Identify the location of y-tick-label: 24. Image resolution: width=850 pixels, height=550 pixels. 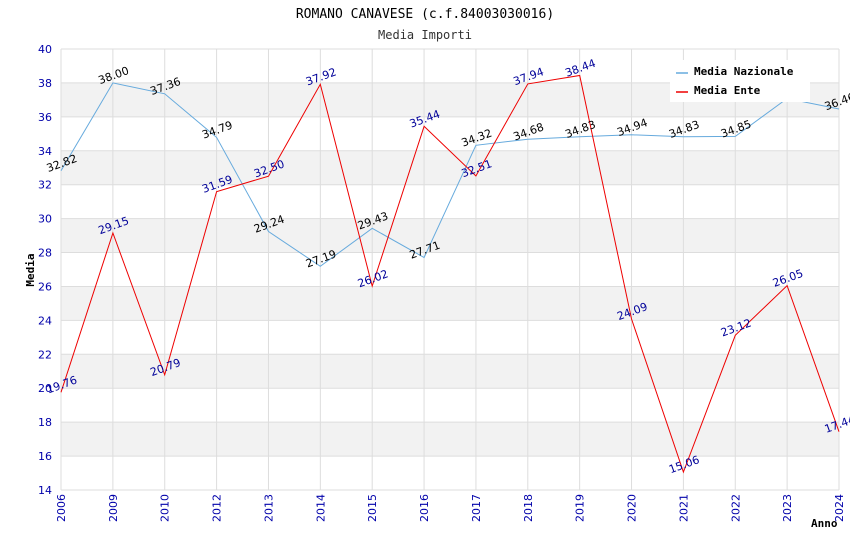
(45, 320).